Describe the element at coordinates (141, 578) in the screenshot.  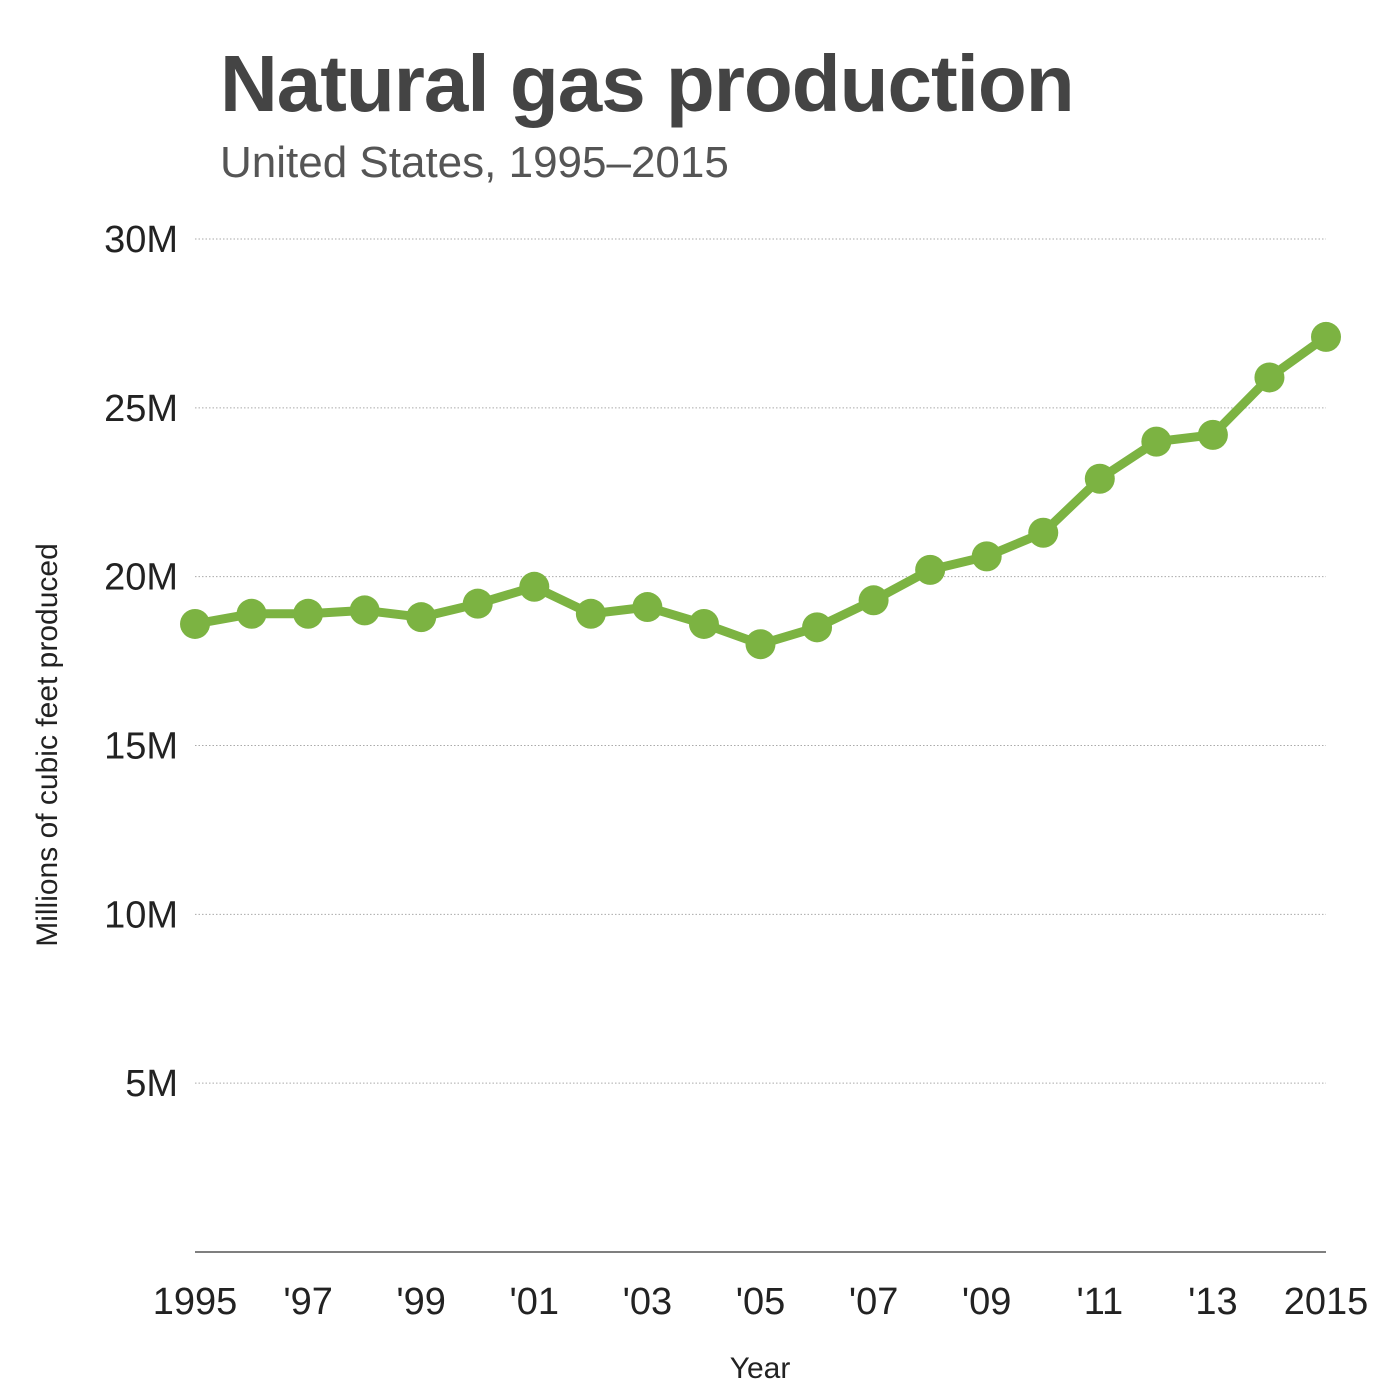
I see `y-tick-label: 20M` at that location.